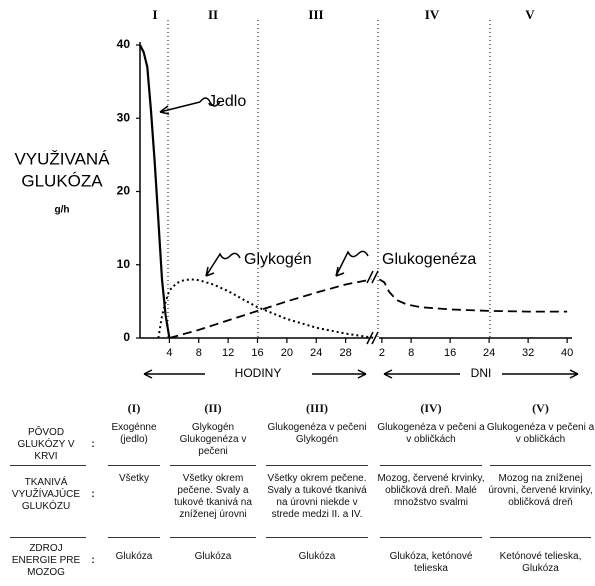 This screenshot has width=595, height=586. Describe the element at coordinates (528, 353) in the screenshot. I see `x-tick-label: 32` at that location.